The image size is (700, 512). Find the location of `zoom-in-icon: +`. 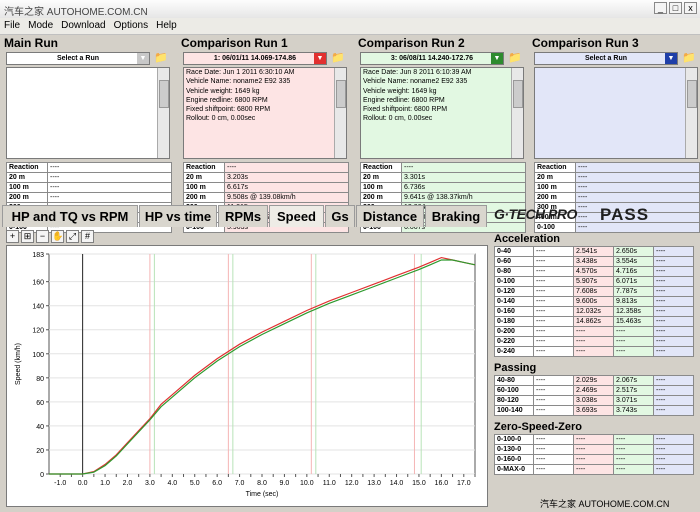

zoom-in-icon: + is located at coordinates (12, 236).